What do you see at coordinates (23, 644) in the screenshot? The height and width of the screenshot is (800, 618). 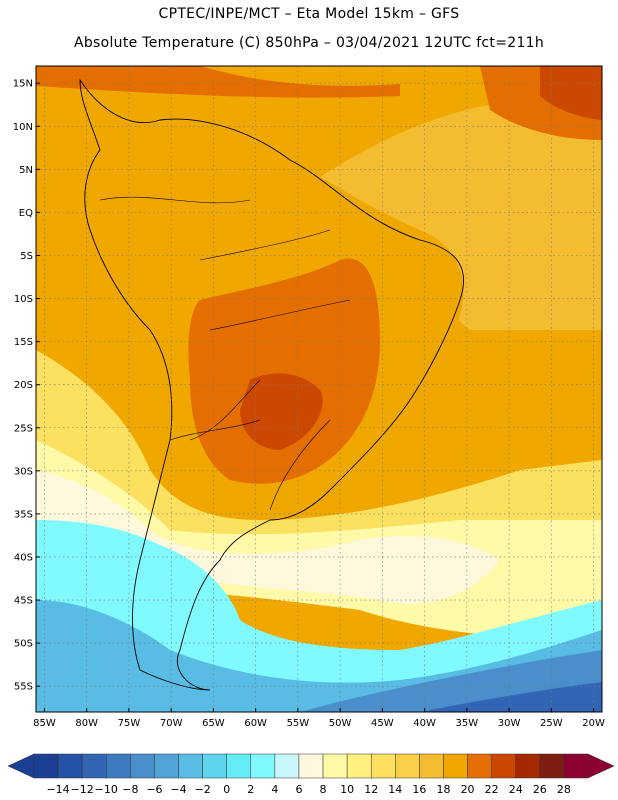 I see `lat-tick-label: 50S` at bounding box center [23, 644].